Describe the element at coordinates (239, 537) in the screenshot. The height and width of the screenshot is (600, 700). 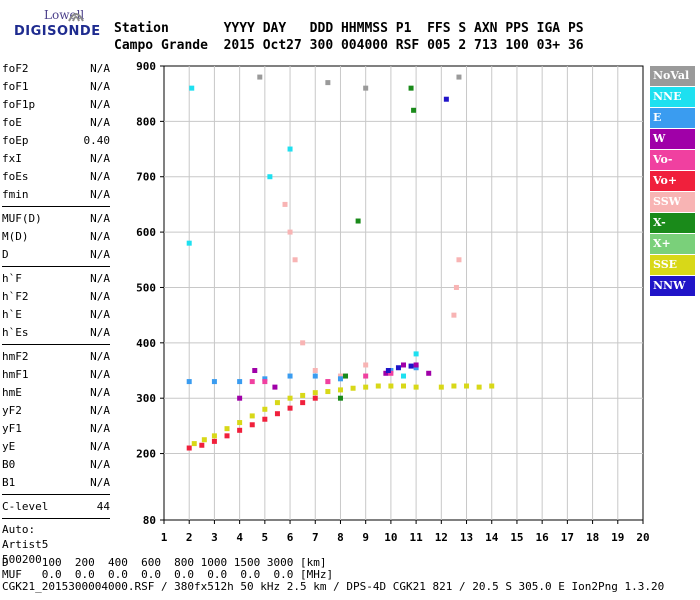
I see `x-tick-label: 4` at that location.